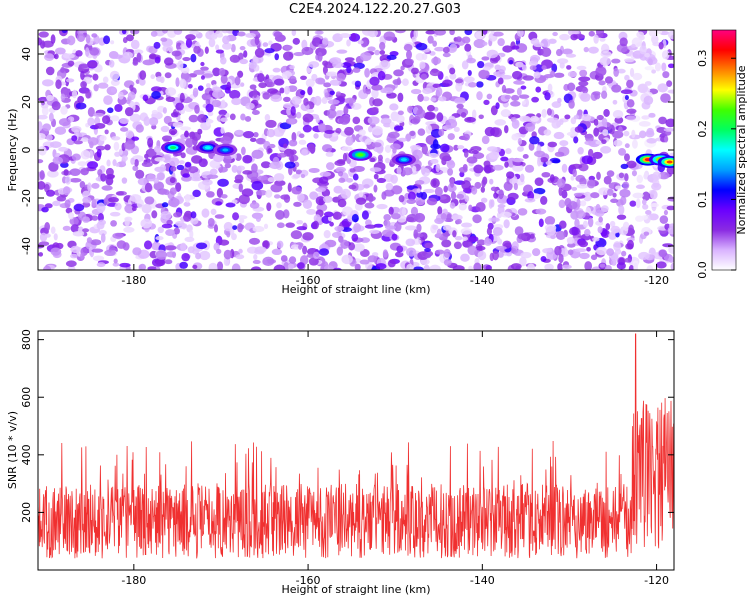 This screenshot has height=600, width=750. What do you see at coordinates (133, 280) in the screenshot?
I see `x-tick-label: -180` at bounding box center [133, 280].